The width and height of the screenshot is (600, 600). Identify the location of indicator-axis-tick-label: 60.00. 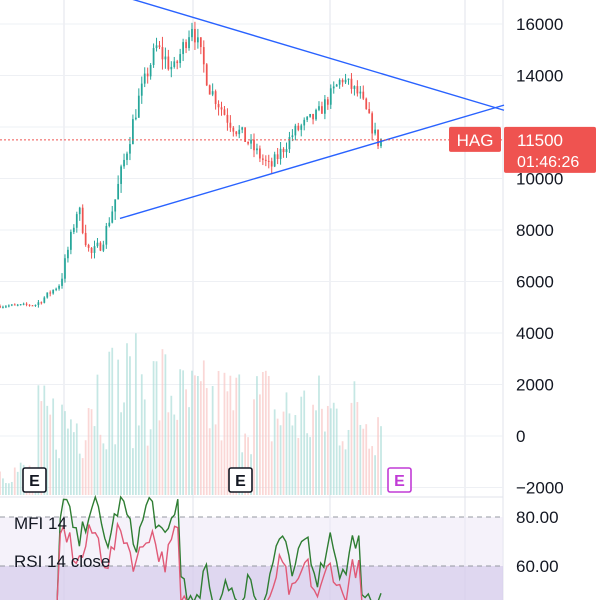
(537, 566).